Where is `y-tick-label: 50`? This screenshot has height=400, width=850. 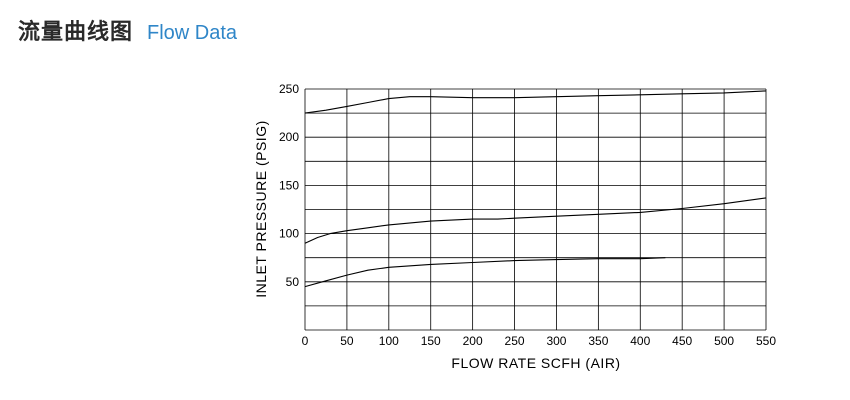
y-tick-label: 50 is located at coordinates (293, 282).